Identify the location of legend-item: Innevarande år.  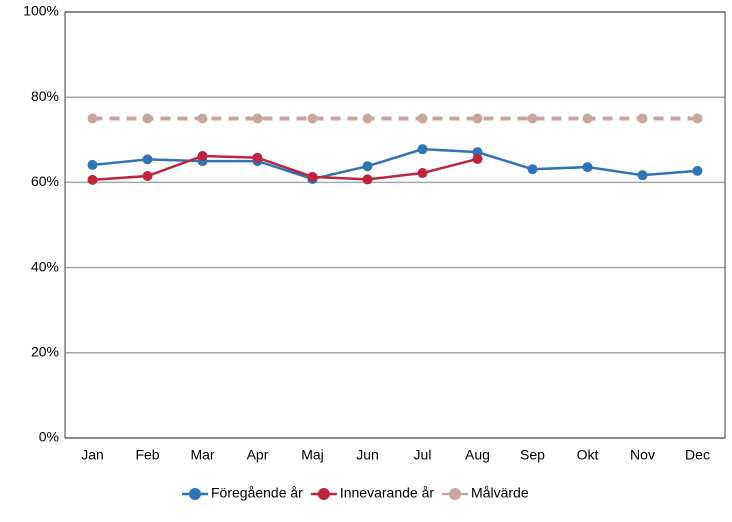
(372, 493).